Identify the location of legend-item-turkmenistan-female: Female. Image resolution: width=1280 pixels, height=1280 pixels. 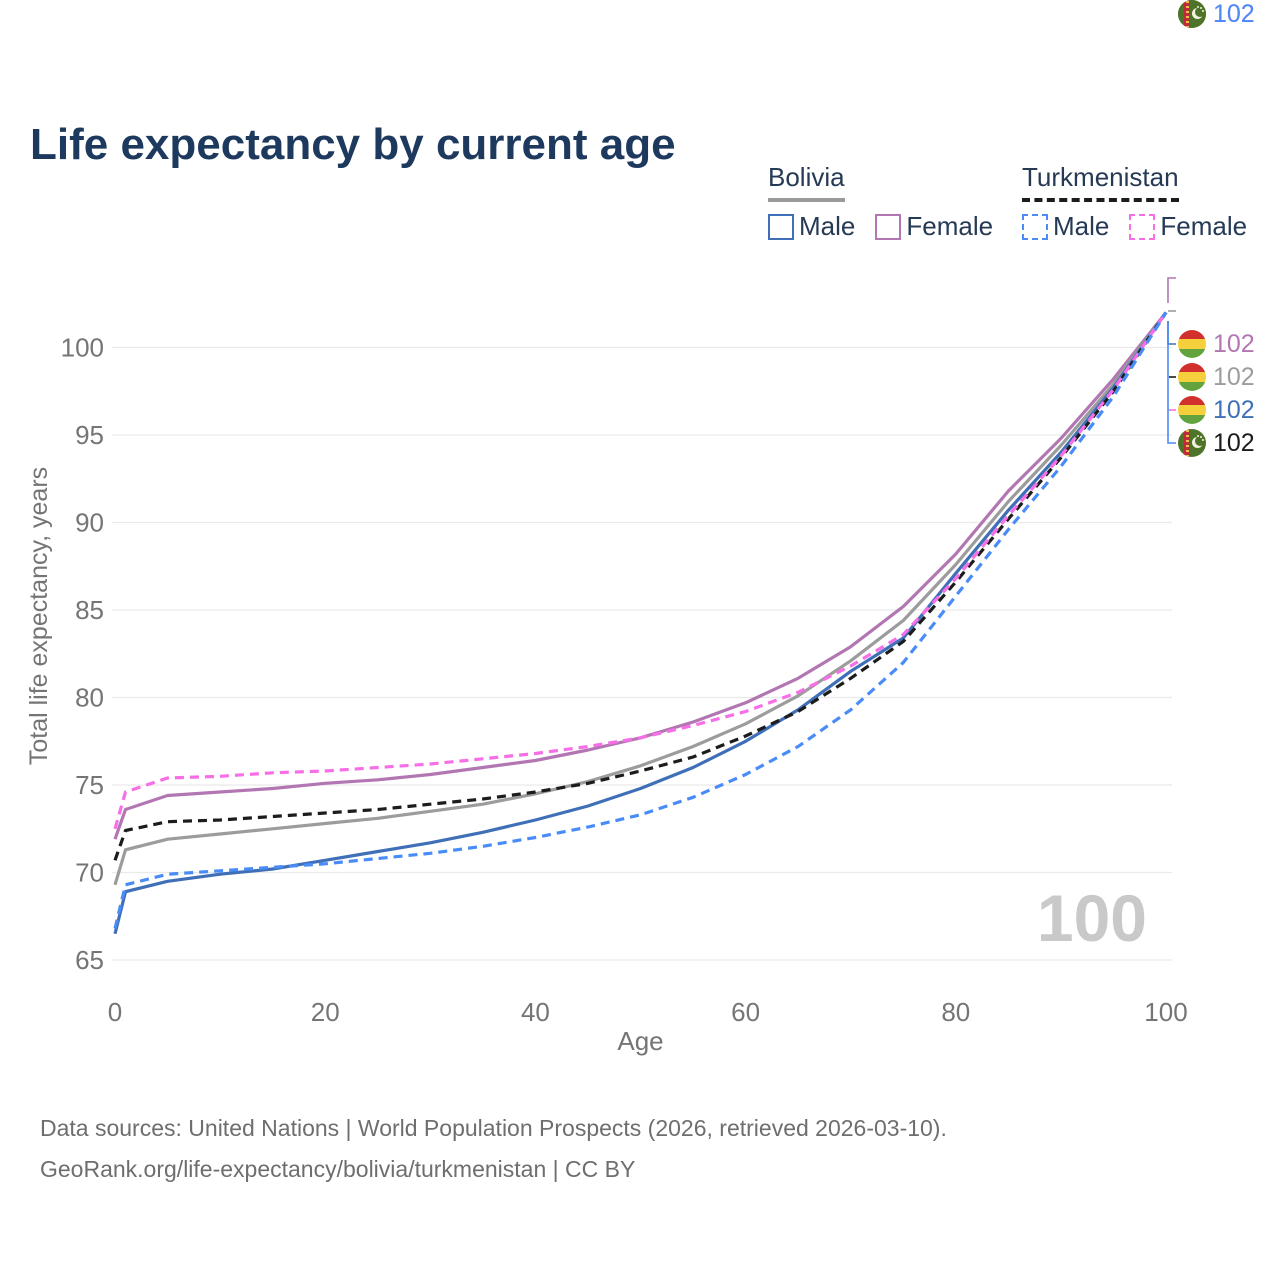
(1188, 226).